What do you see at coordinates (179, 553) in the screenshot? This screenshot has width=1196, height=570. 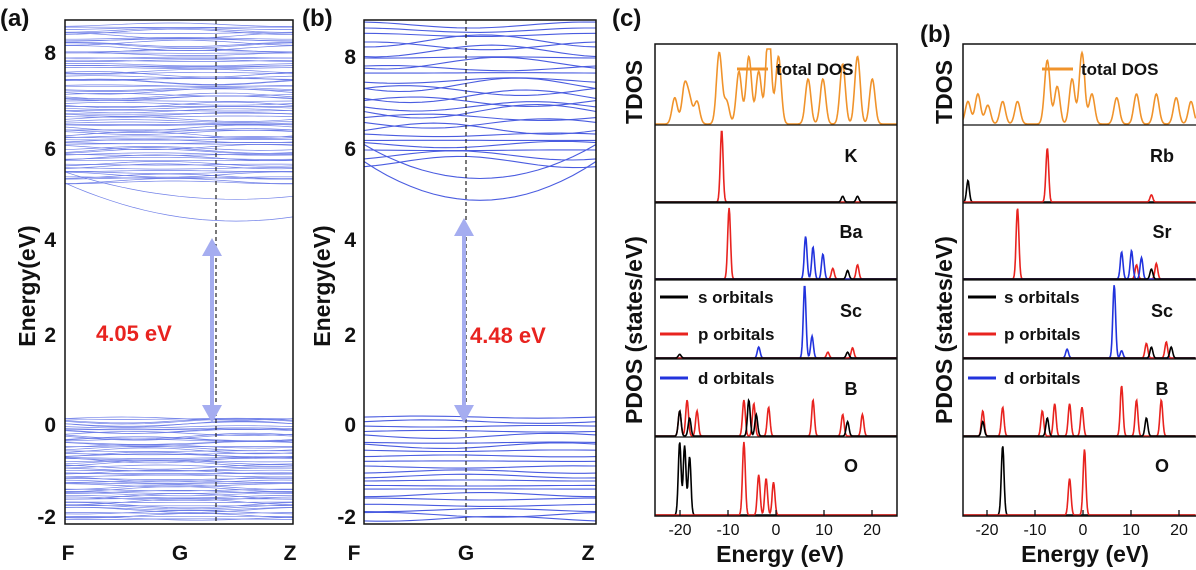 I see `x-ticks-a: F G Z` at bounding box center [179, 553].